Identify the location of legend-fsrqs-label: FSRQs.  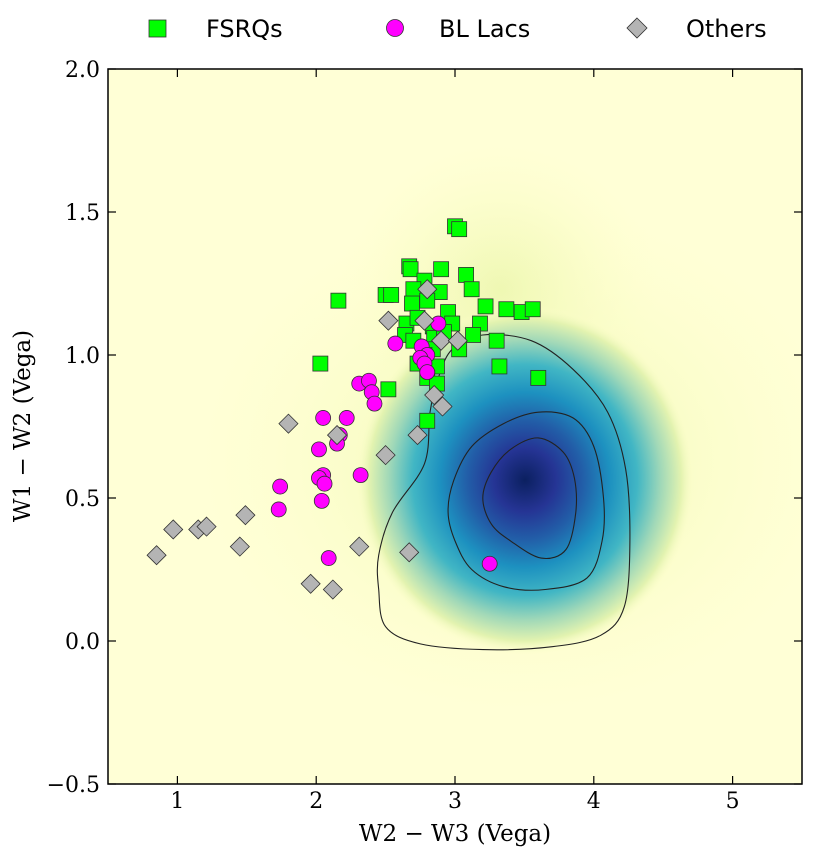
(244, 29).